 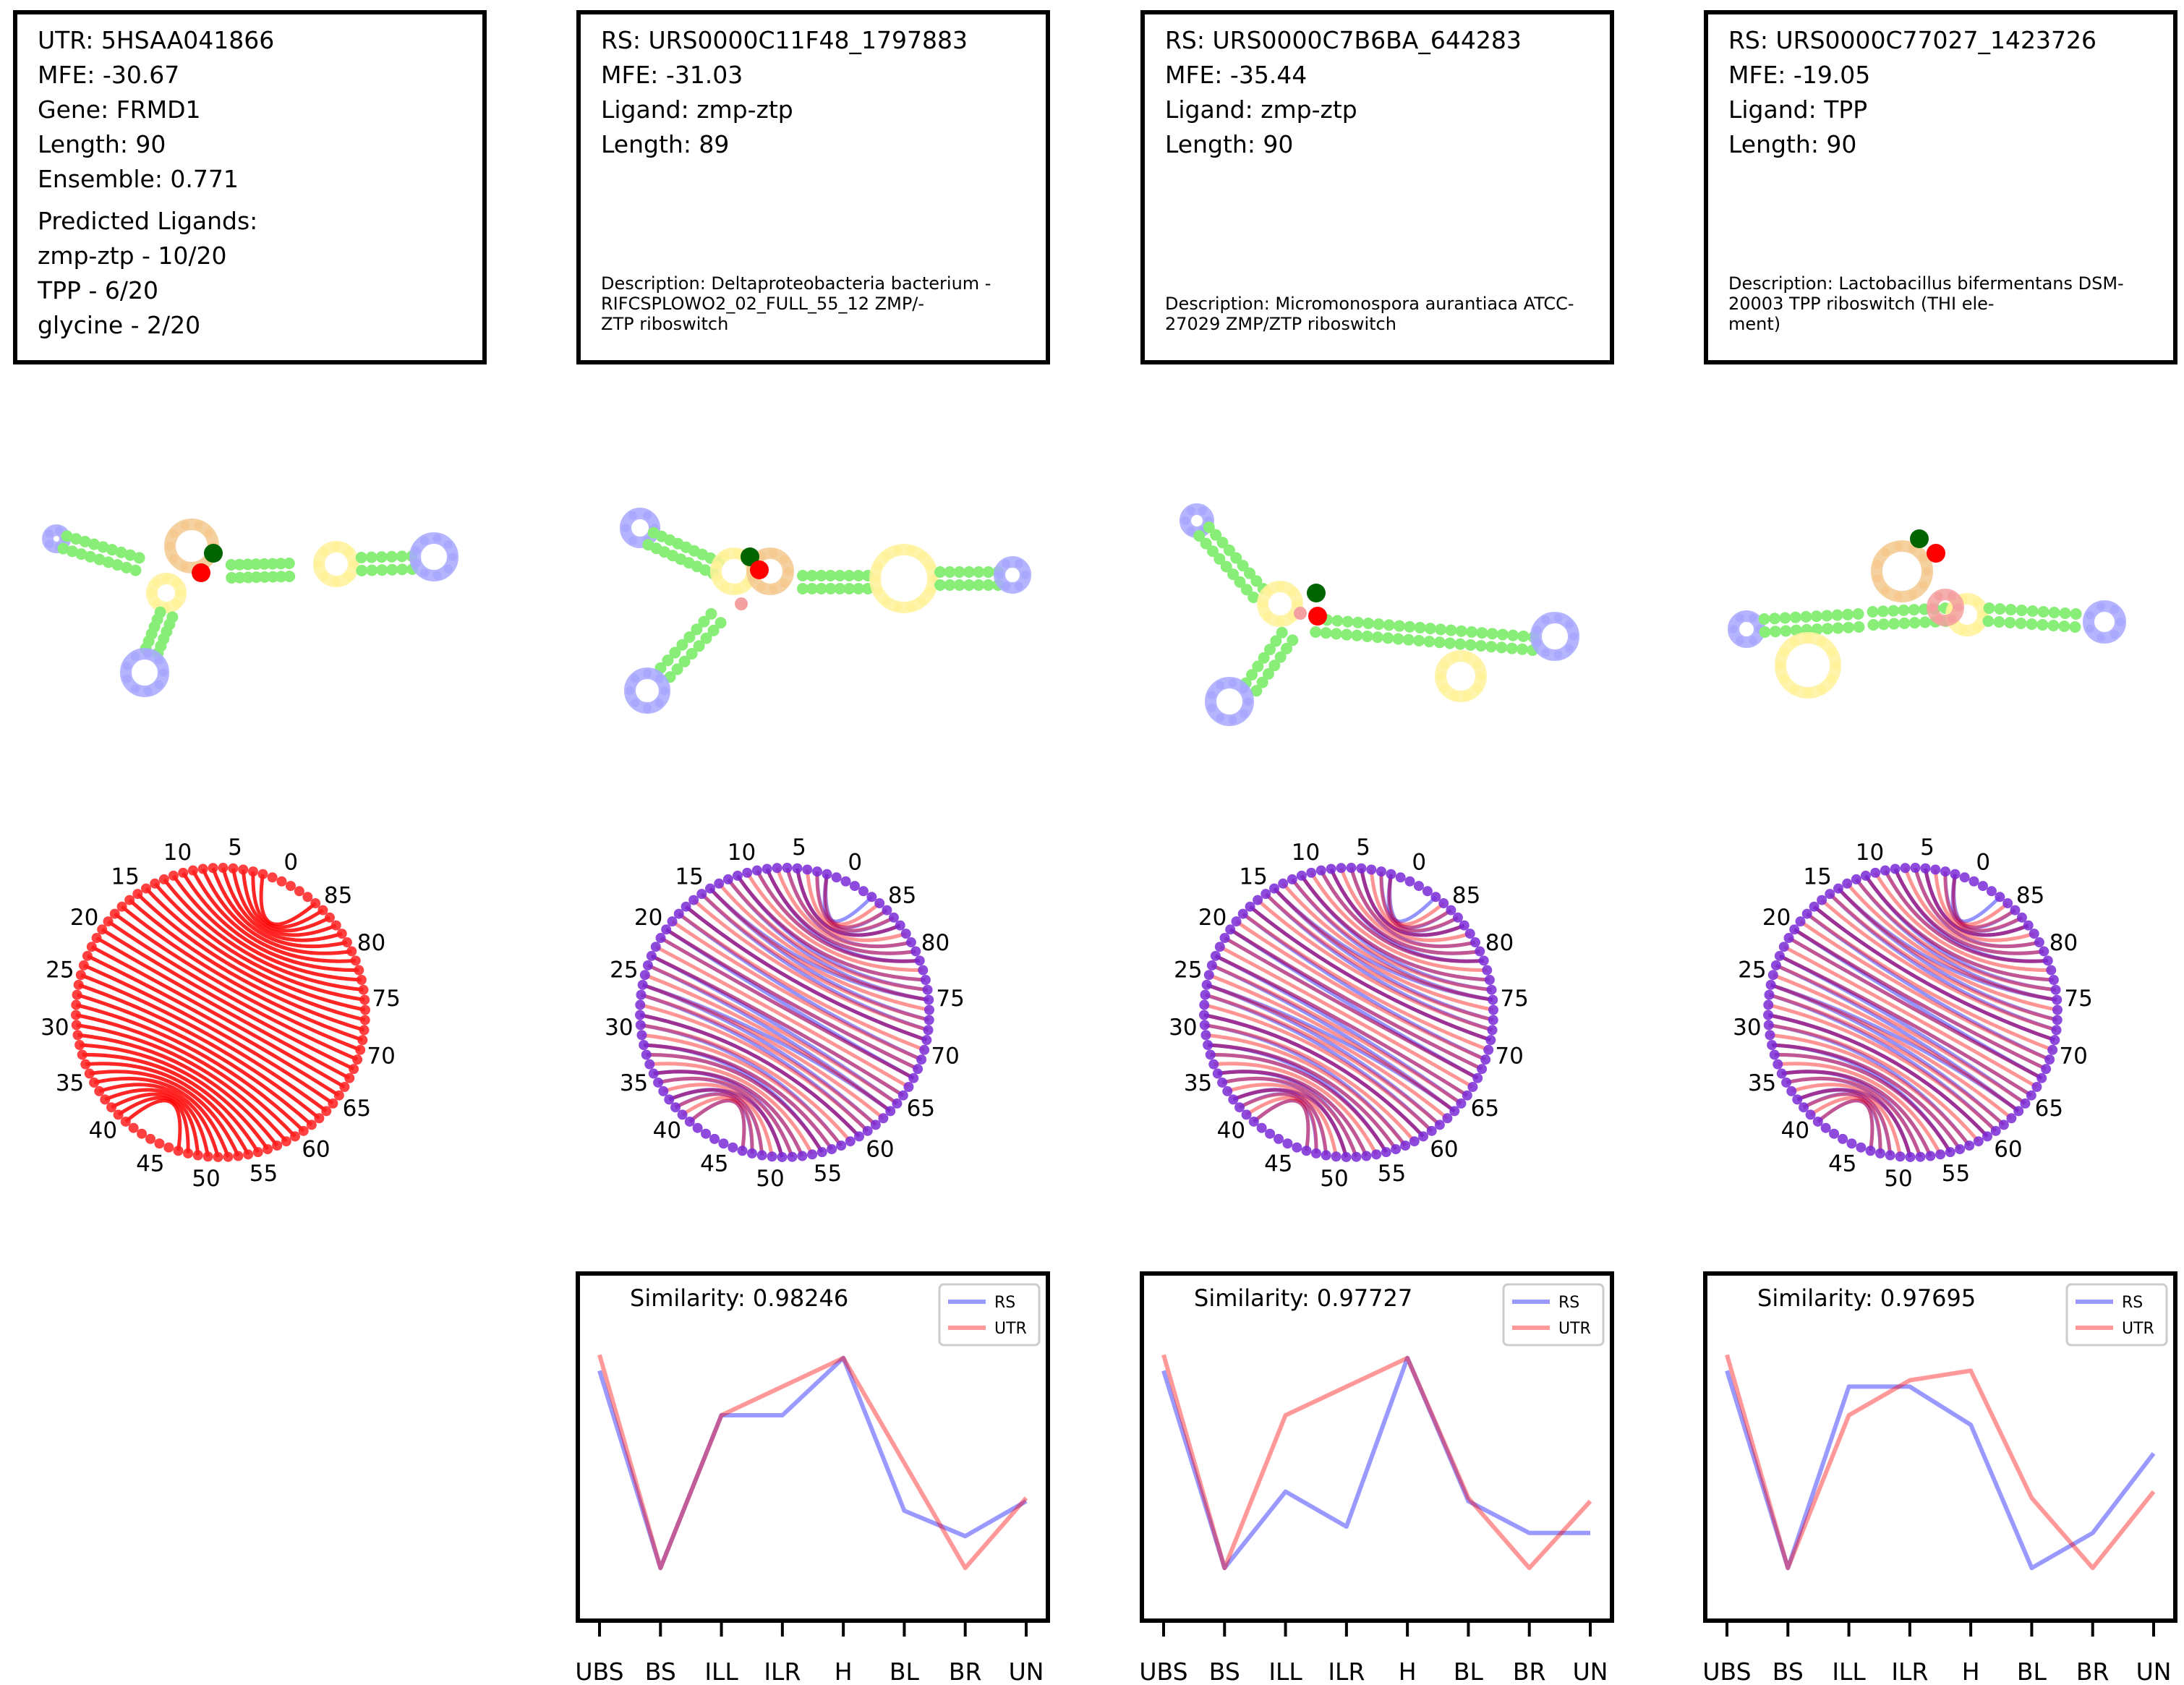 I want to click on arc-tick-label: 15, so click(x=125, y=877).